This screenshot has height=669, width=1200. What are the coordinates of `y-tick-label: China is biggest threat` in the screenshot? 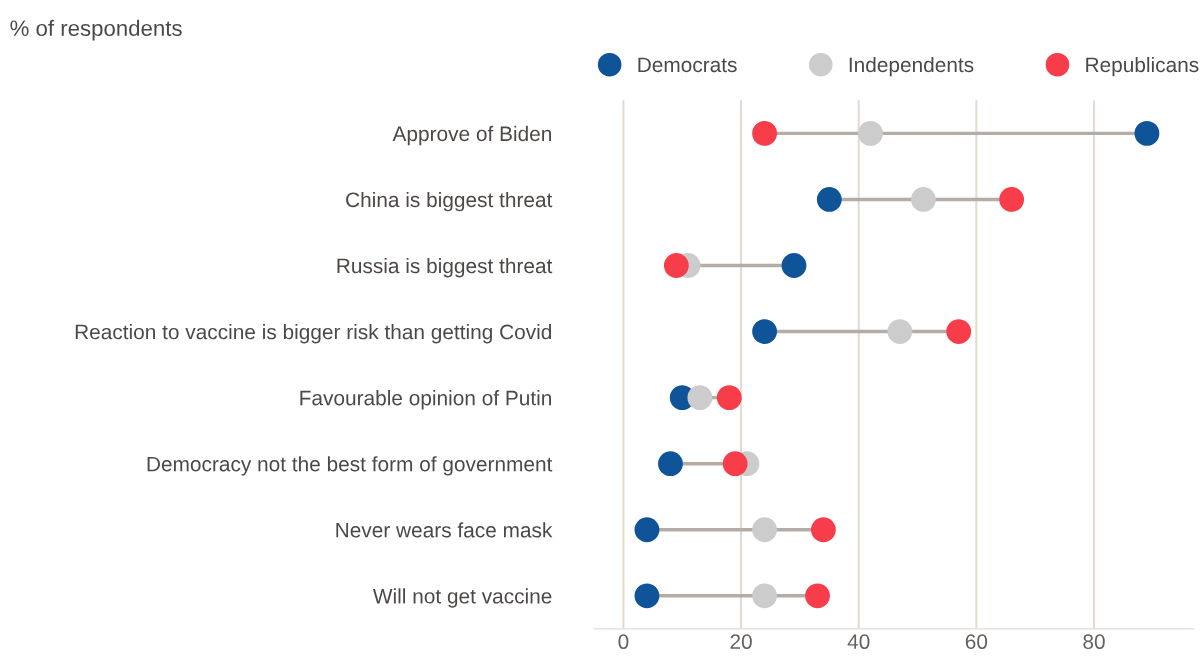 It's located at (449, 201).